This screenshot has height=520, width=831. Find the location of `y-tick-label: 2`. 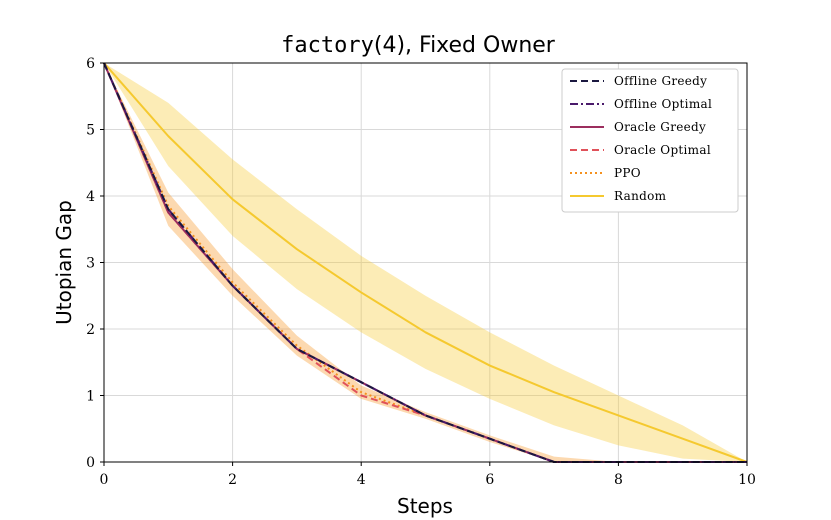

y-tick-label: 2 is located at coordinates (90, 330).